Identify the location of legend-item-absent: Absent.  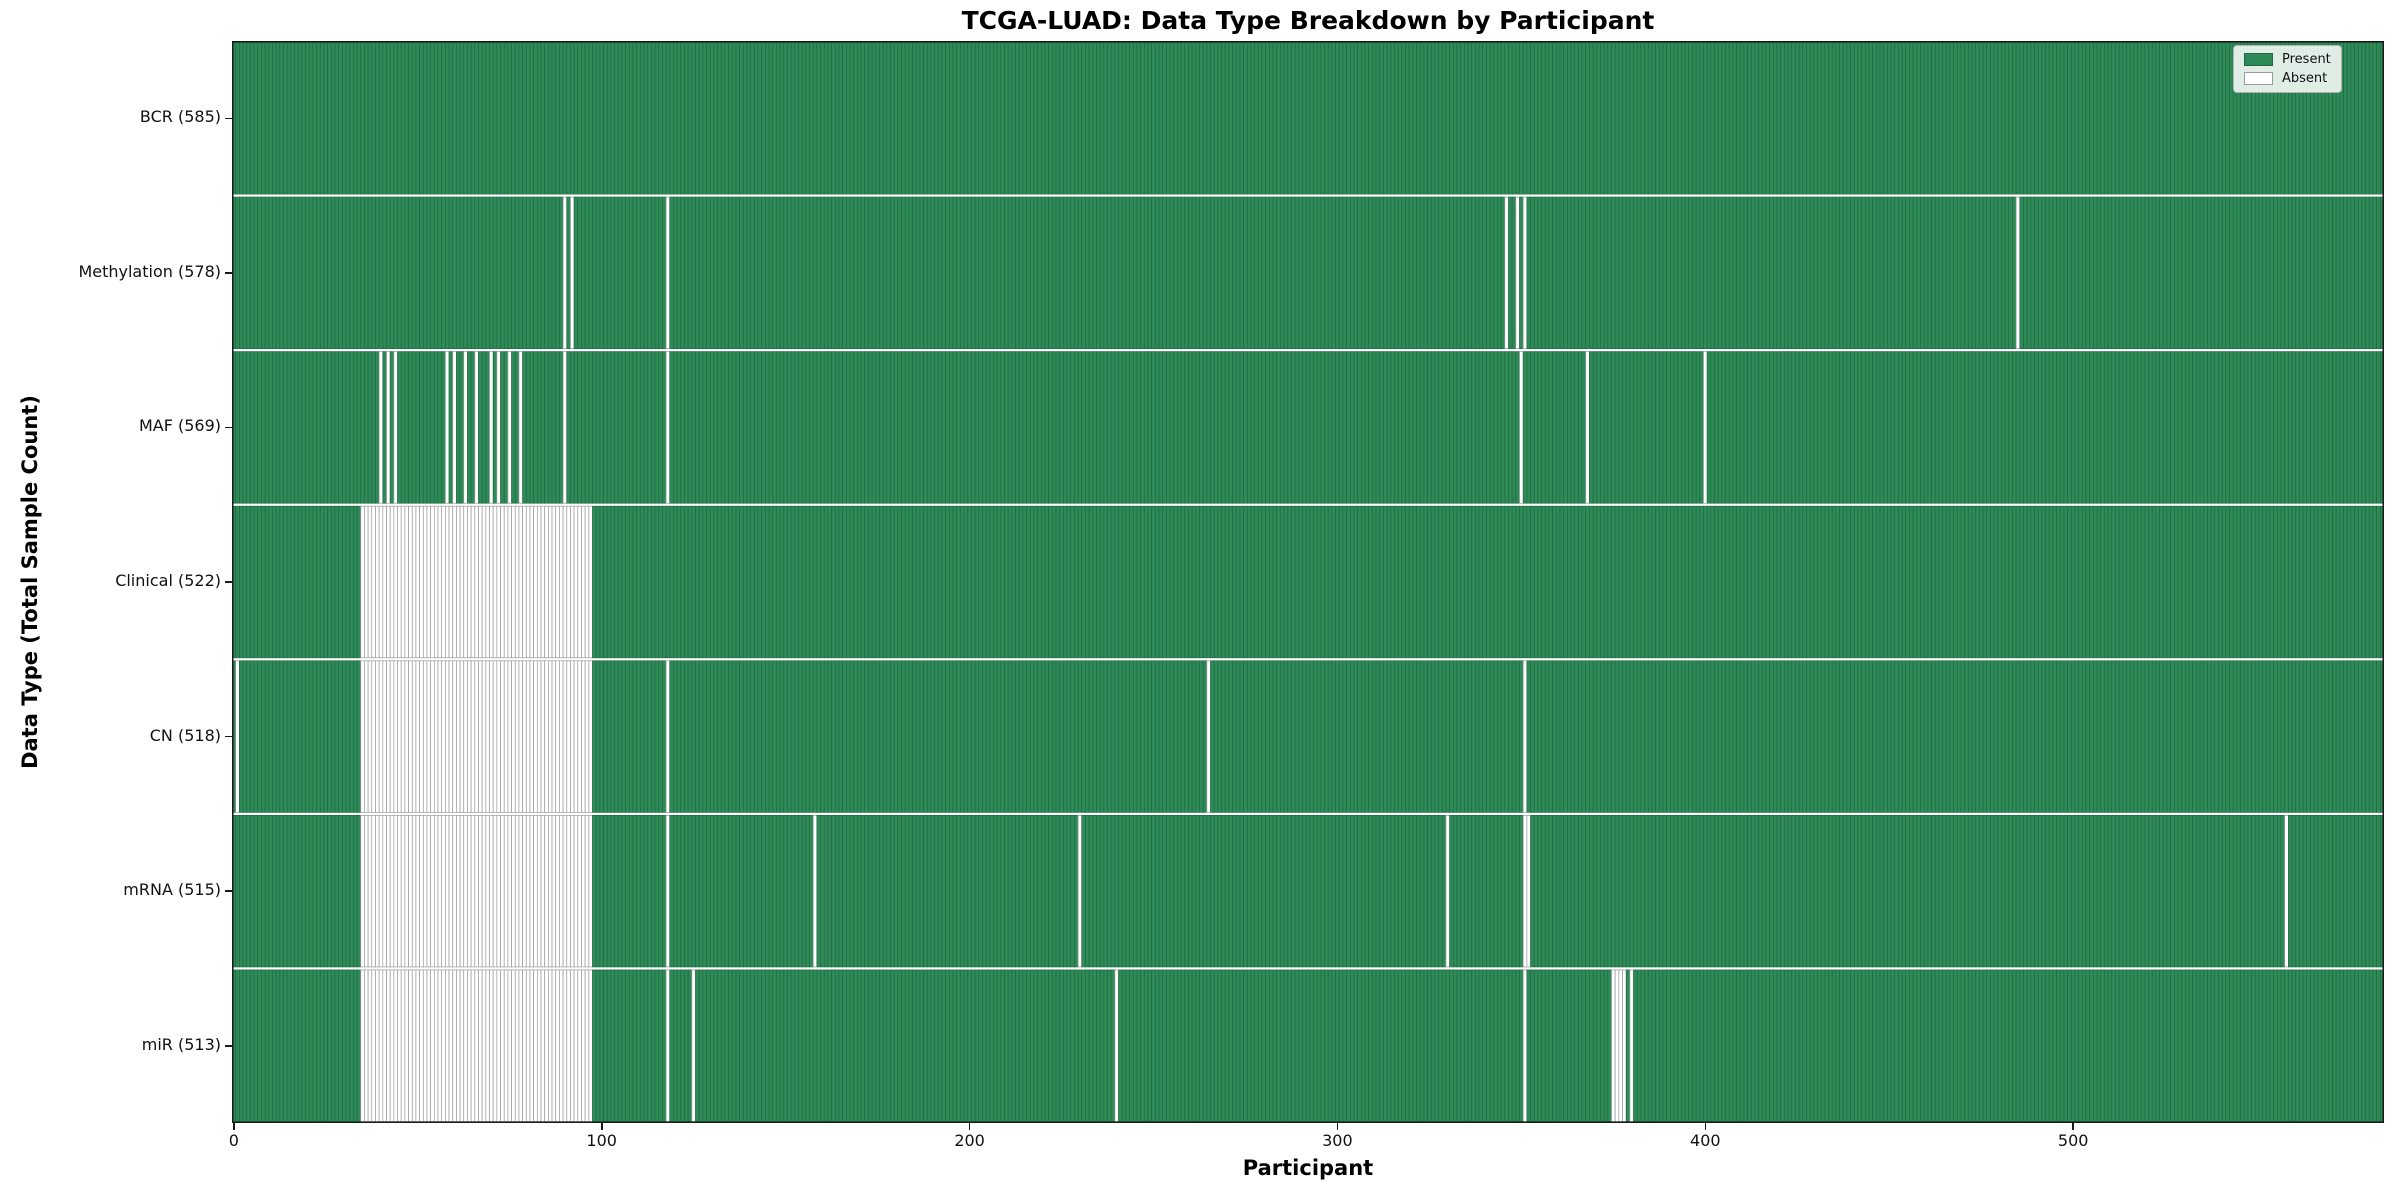
(2287, 78).